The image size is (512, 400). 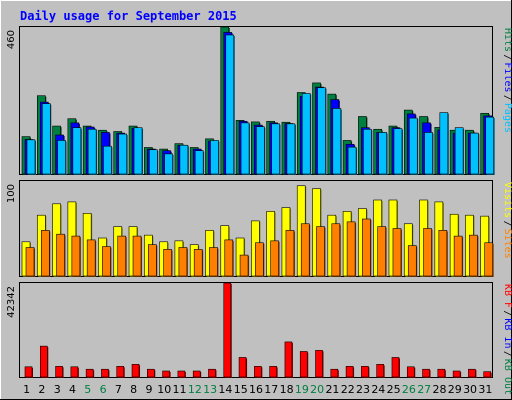 What do you see at coordinates (210, 389) in the screenshot?
I see `x-tick-label-day-13: 13` at bounding box center [210, 389].